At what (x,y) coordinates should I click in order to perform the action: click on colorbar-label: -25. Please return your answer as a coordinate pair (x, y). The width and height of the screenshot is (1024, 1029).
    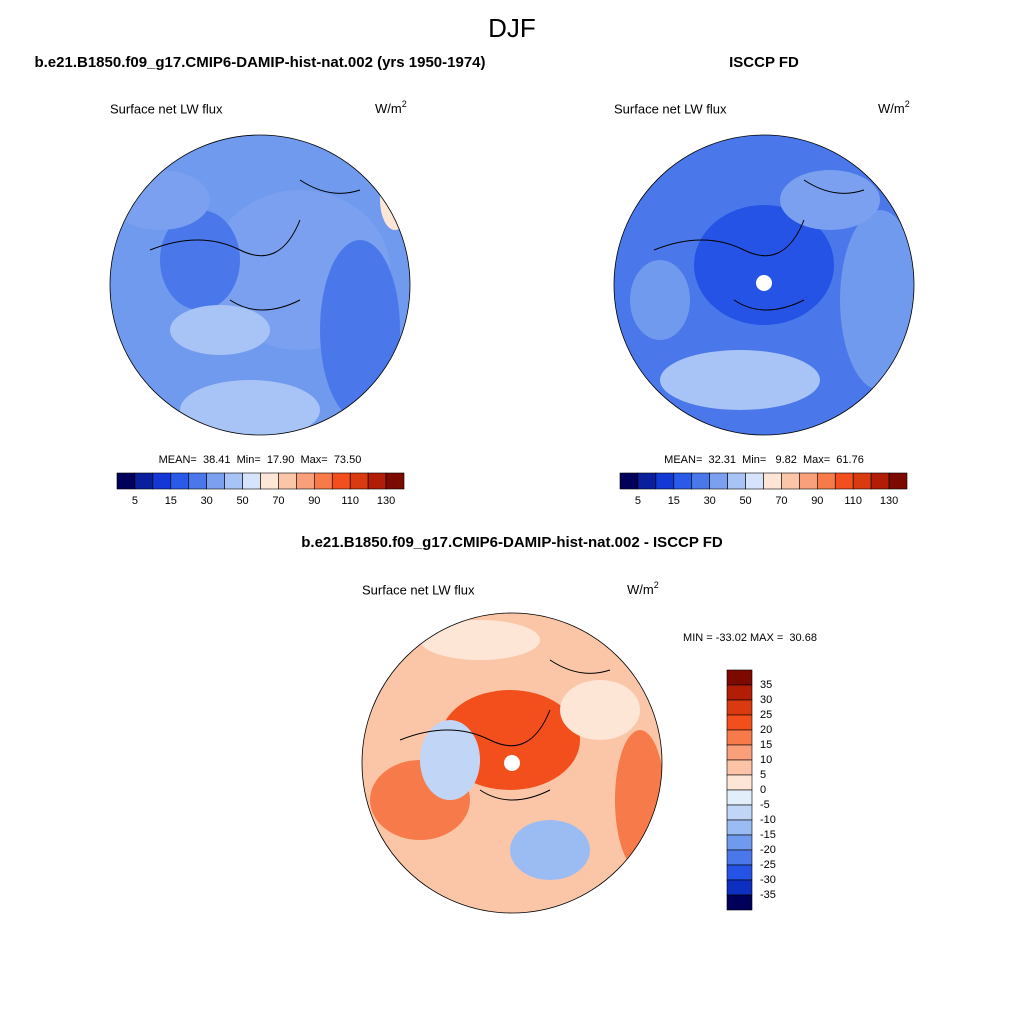
    Looking at the image, I should click on (768, 865).